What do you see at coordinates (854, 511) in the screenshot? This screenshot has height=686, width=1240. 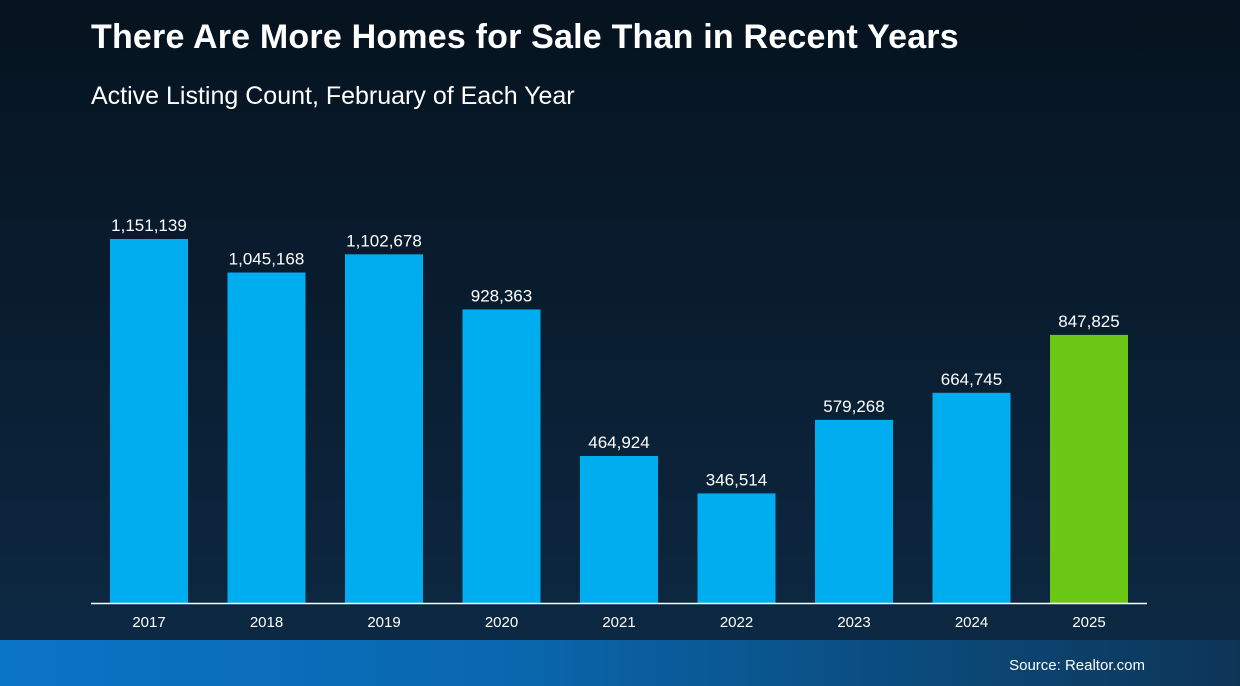 I see `bar-2023` at bounding box center [854, 511].